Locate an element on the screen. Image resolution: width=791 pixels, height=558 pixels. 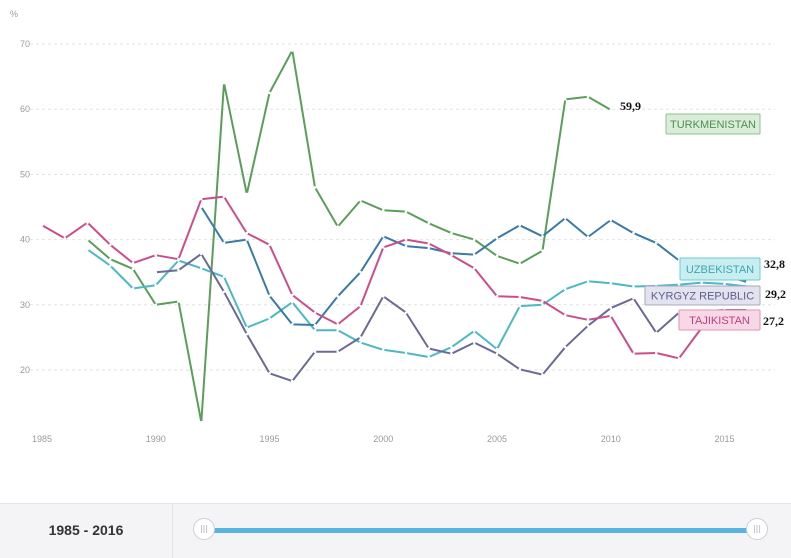
y-axis-ticks: 20 30 40 50 60 70 is located at coordinates (25, 207).